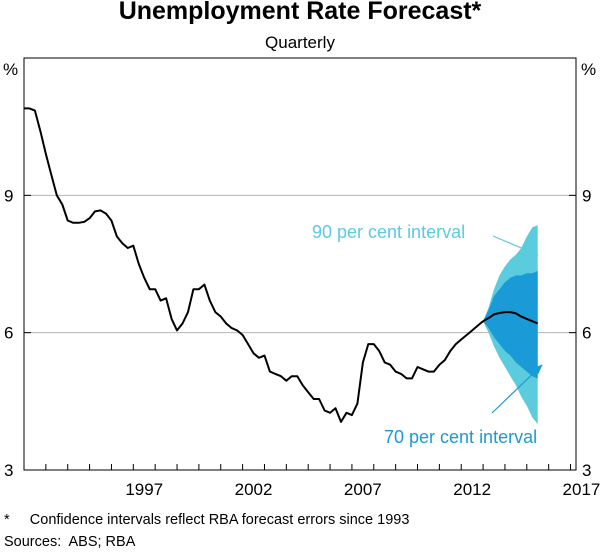 Image resolution: width=600 pixels, height=557 pixels. What do you see at coordinates (510, 318) in the screenshot?
I see `forecast-line` at bounding box center [510, 318].